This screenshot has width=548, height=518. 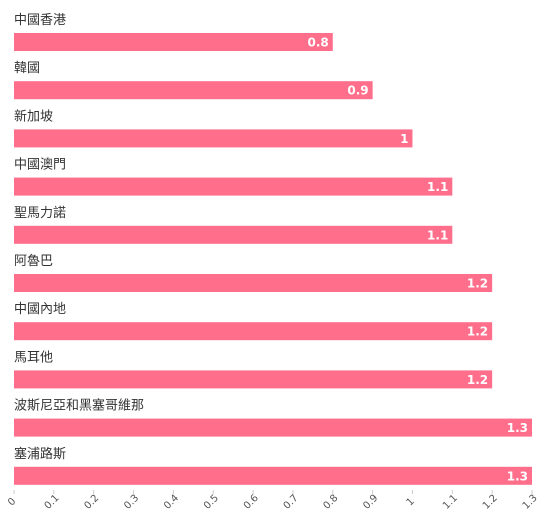 What do you see at coordinates (131, 502) in the screenshot?
I see `x-tick-label: 0.3` at bounding box center [131, 502].